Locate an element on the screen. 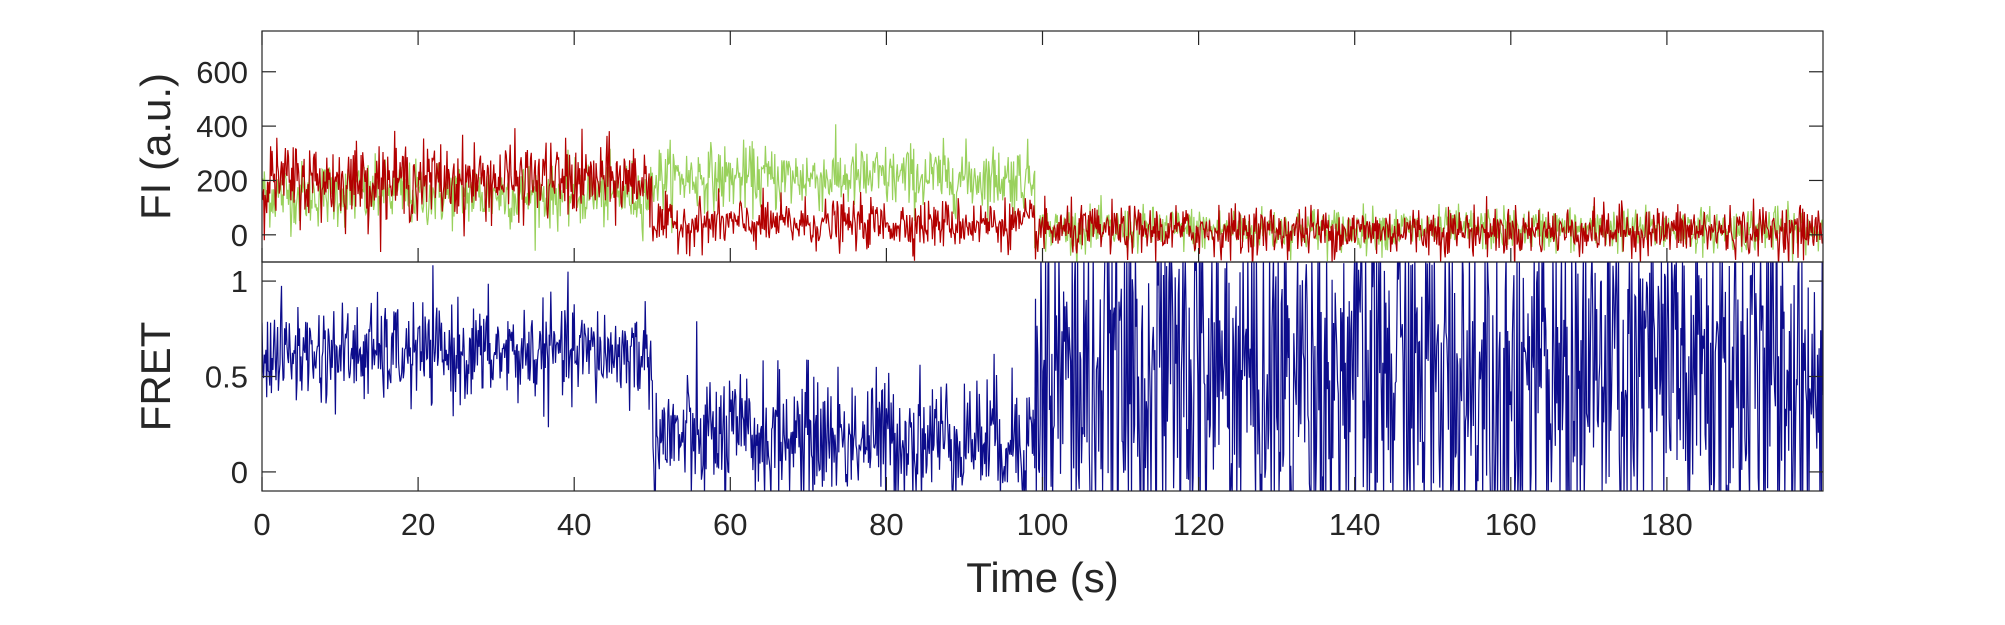 The height and width of the screenshot is (625, 2005). x-tick-label: 180 is located at coordinates (1667, 524).